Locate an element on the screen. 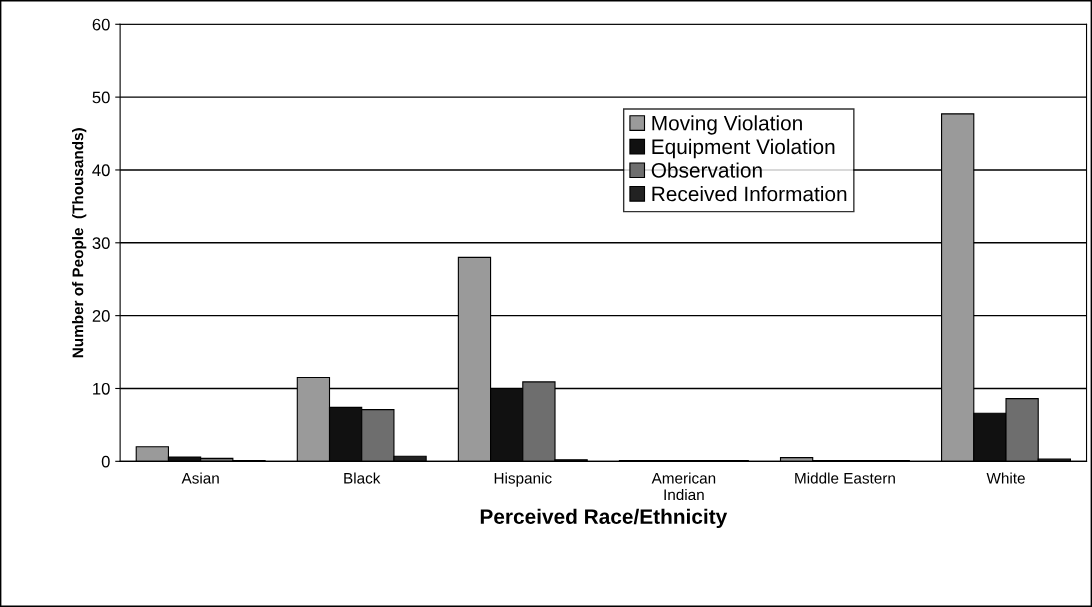 The width and height of the screenshot is (1092, 607). x-tick-label: White is located at coordinates (1005, 478).